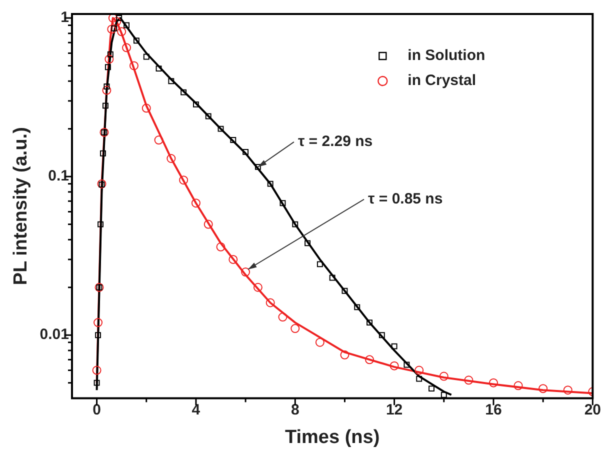  I want to click on x-tick-label: 0, so click(96, 409).